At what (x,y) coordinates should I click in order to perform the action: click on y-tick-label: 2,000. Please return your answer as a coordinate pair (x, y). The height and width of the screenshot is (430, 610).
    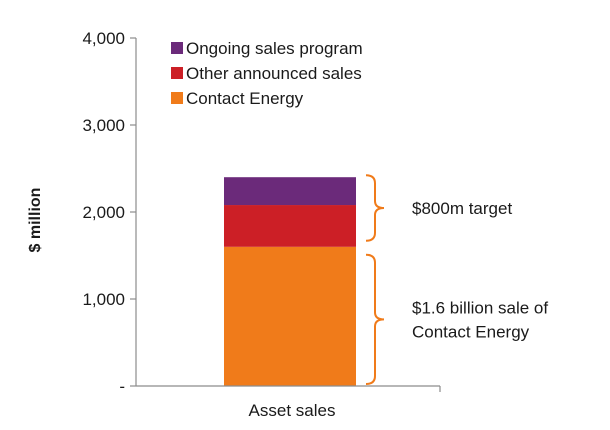
    Looking at the image, I should click on (103, 212).